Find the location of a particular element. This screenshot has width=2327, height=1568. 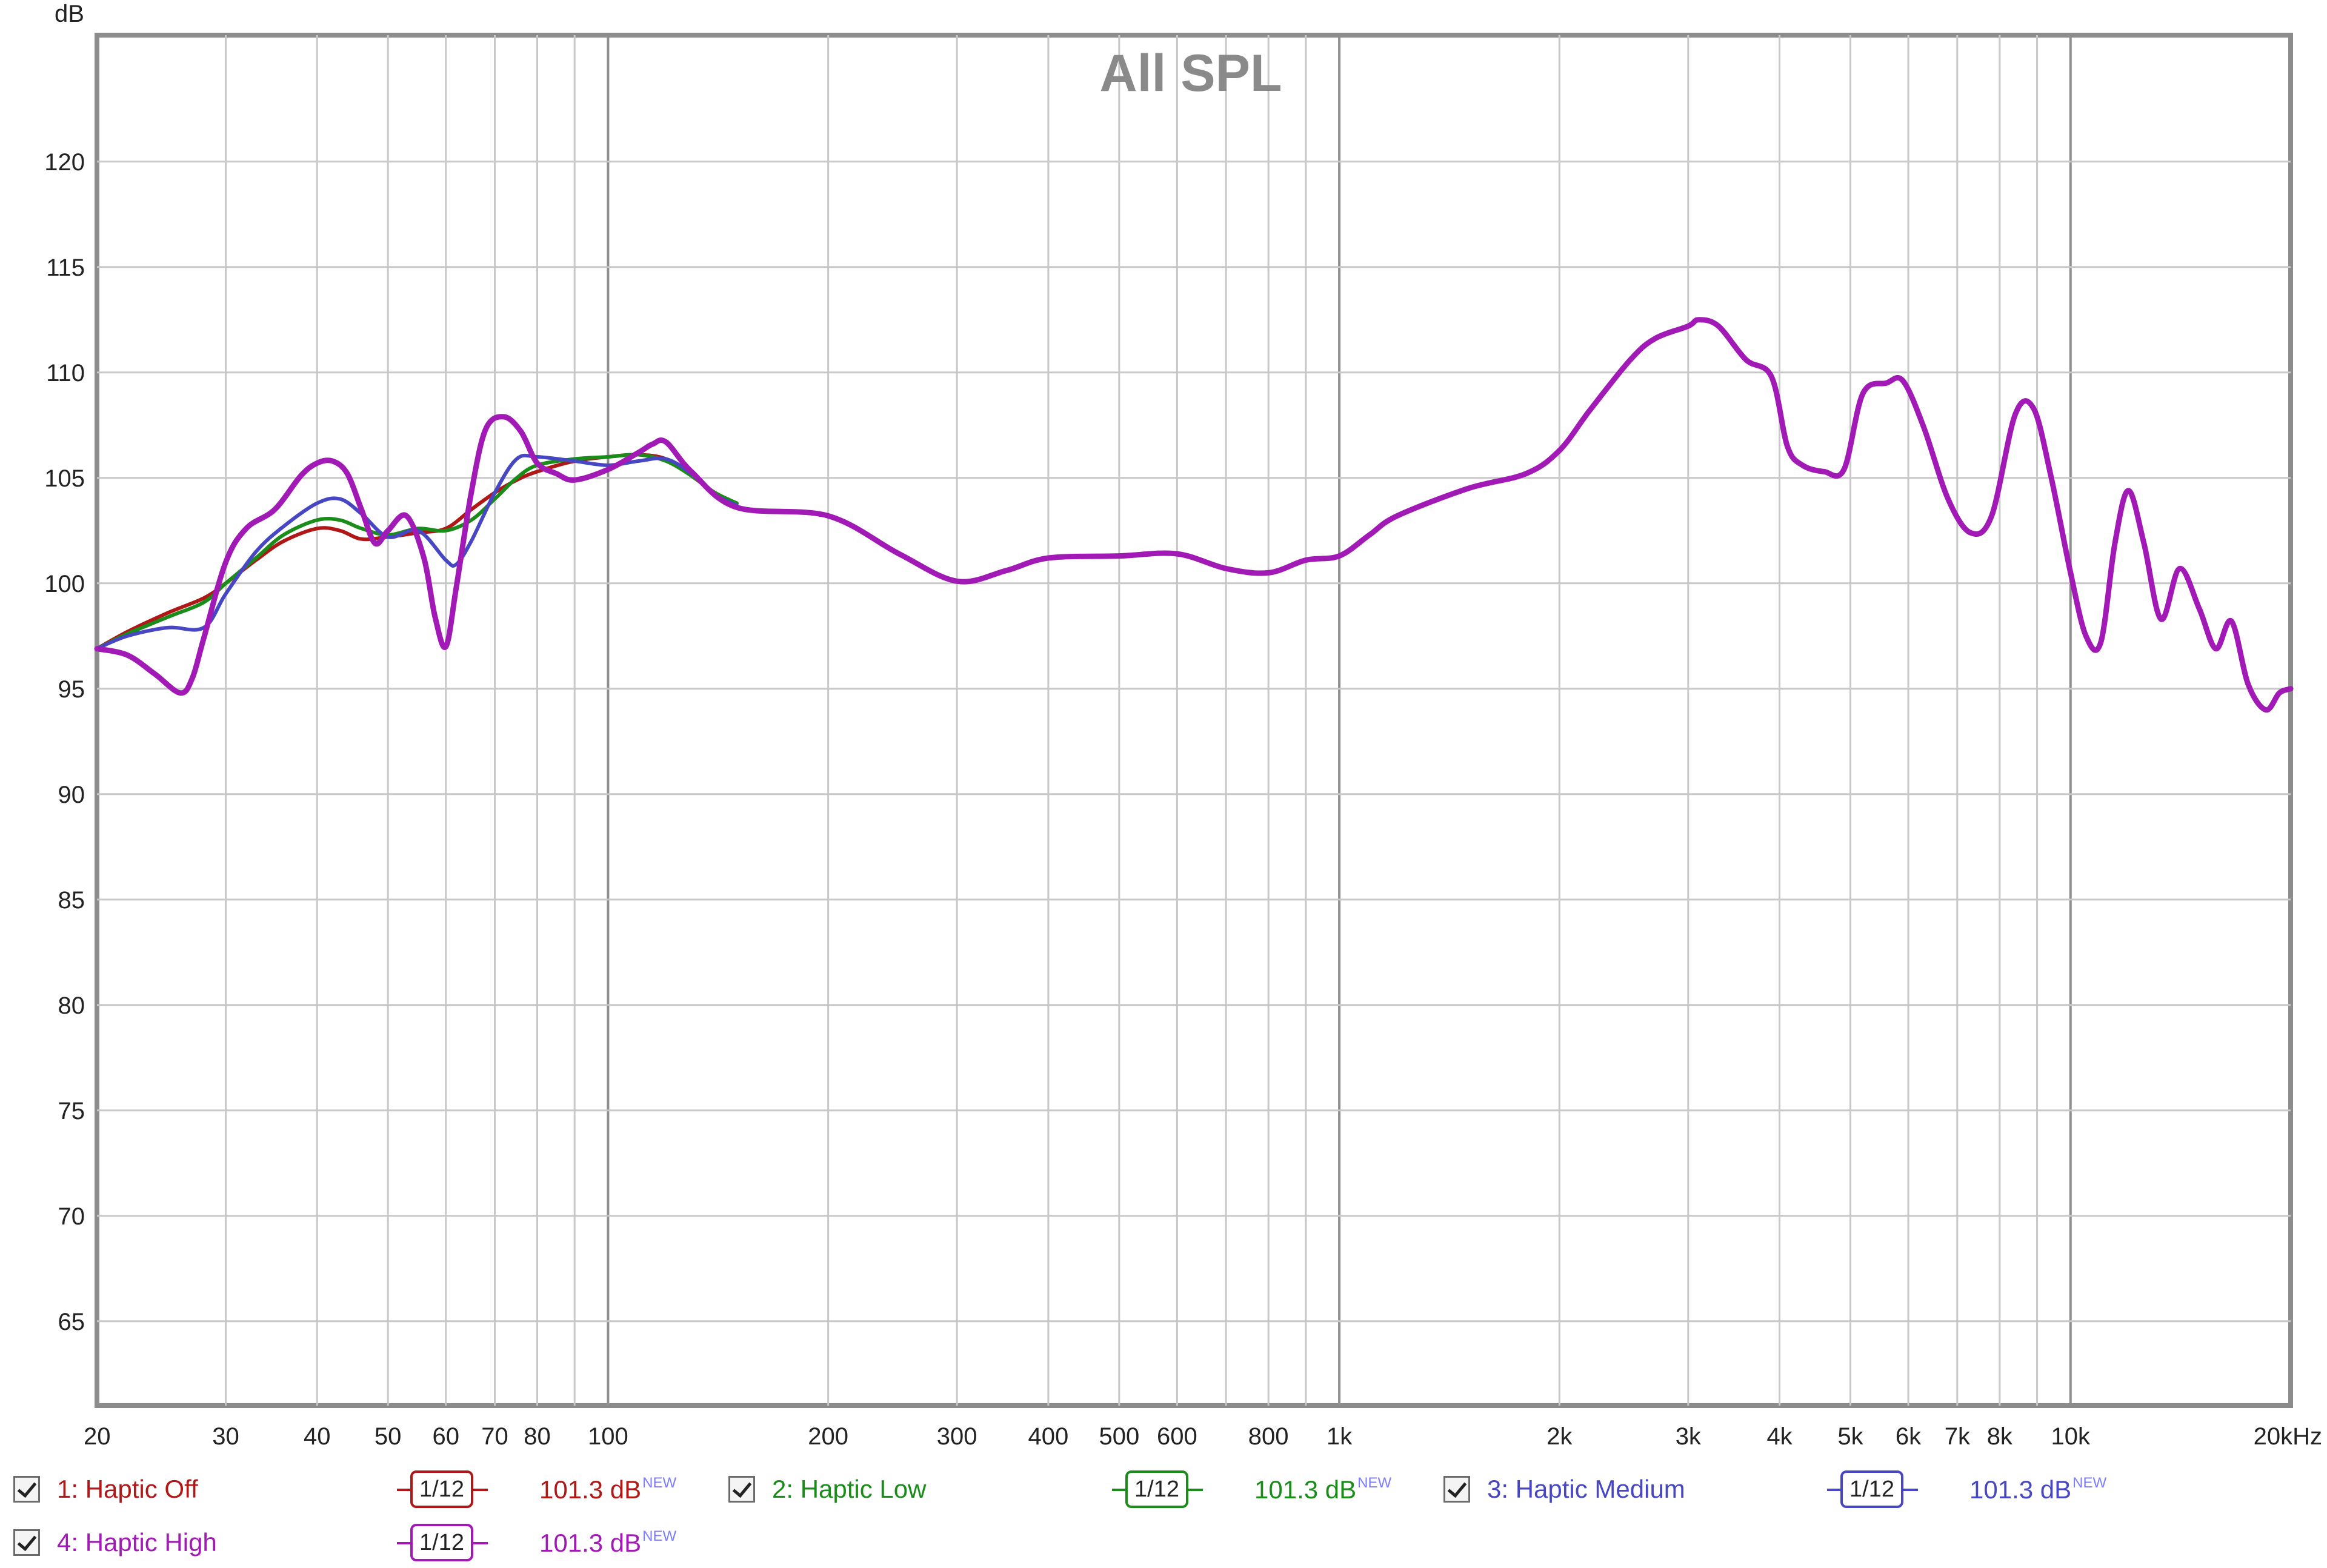

y-tick-label: 105 is located at coordinates (64, 478).